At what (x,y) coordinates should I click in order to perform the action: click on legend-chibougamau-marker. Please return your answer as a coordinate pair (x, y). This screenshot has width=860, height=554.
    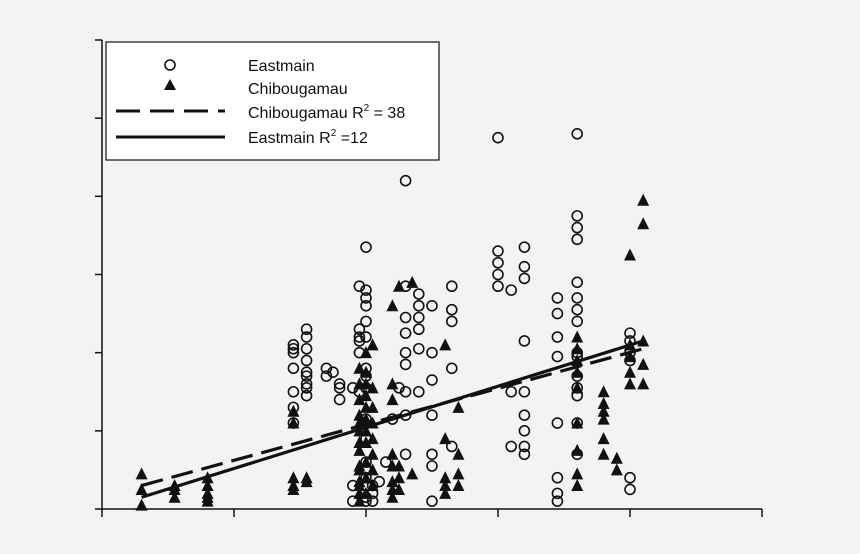
    Looking at the image, I should click on (170, 84).